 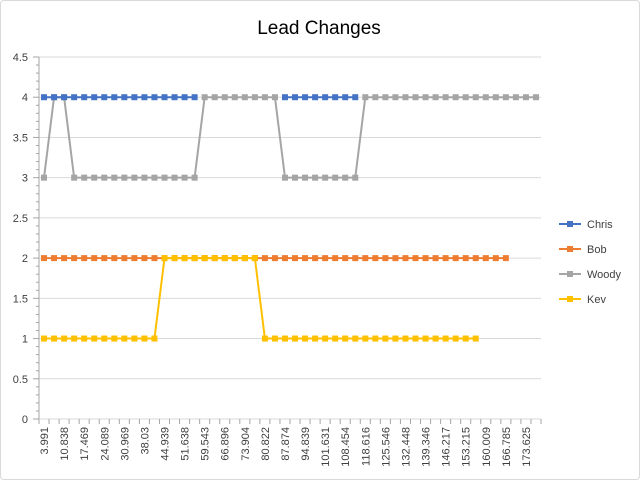 I want to click on legend: Chris Bob Woody Kev, so click(x=590, y=262).